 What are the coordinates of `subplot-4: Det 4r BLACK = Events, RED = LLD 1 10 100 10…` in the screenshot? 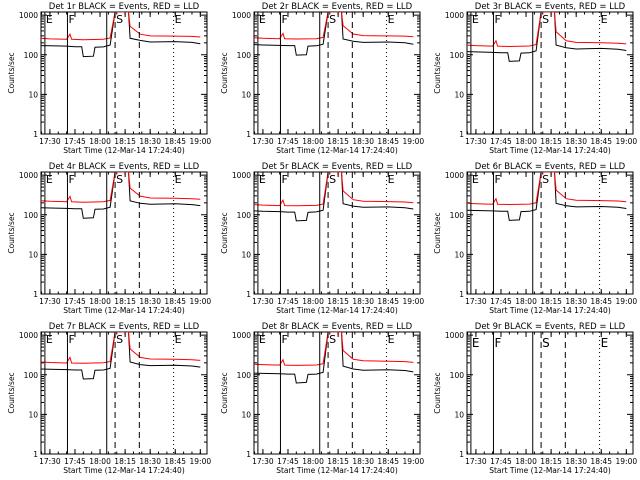 It's located at (109, 238).